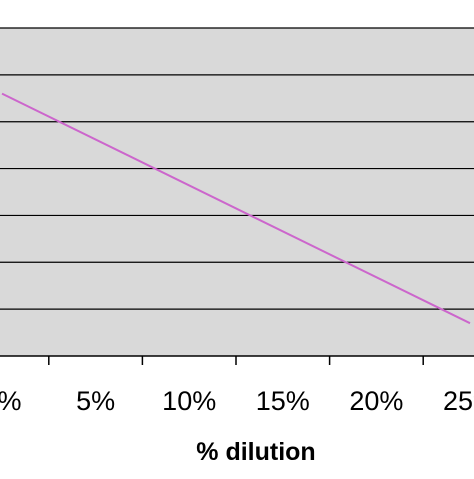 The width and height of the screenshot is (474, 479). I want to click on x-tick-label: 15%, so click(283, 401).